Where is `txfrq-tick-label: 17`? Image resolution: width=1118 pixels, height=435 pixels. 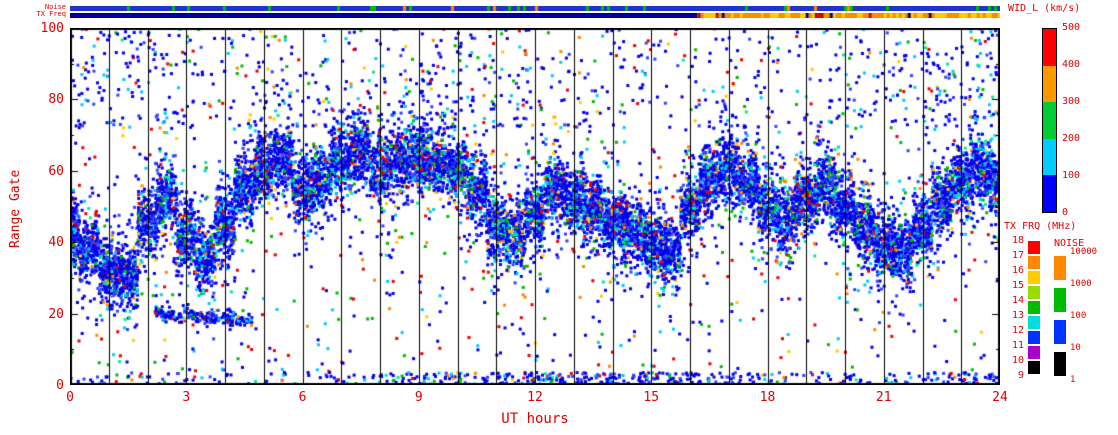 txfrq-tick-label: 17 is located at coordinates (1017, 255).